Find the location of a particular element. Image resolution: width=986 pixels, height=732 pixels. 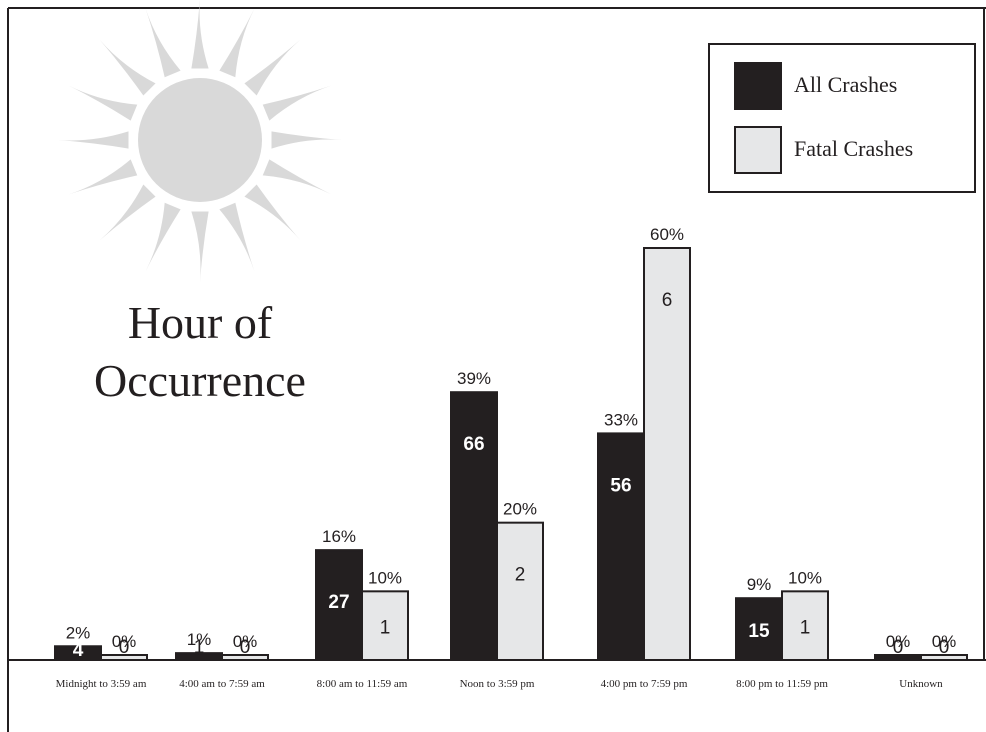

data-label-count: 66 is located at coordinates (473, 444).